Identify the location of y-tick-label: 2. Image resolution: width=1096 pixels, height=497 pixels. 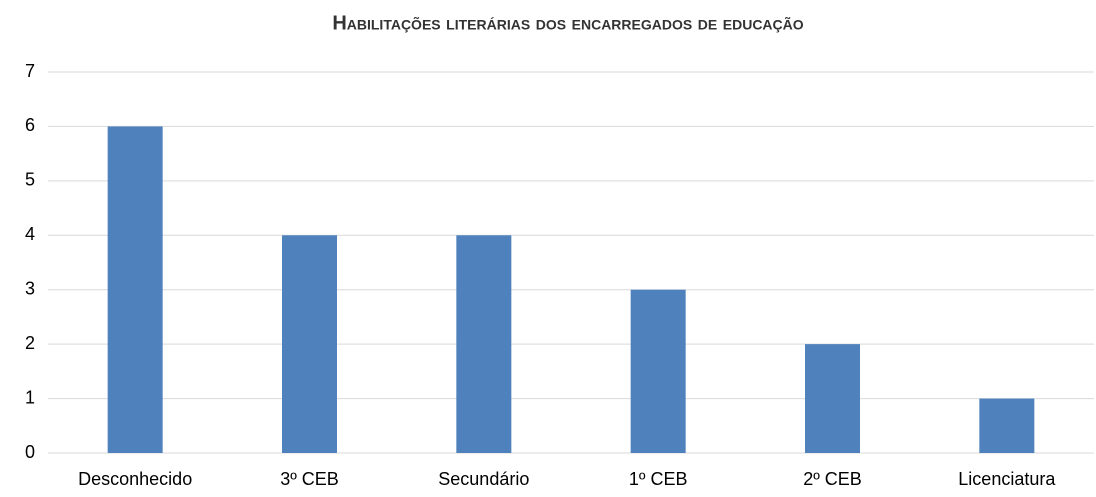
(30, 343).